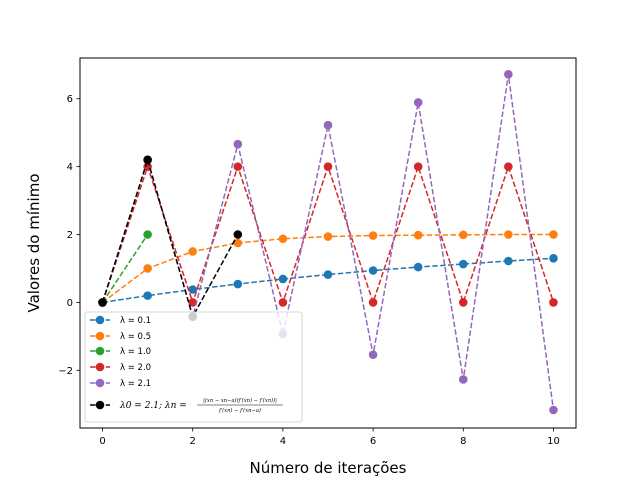 The image size is (640, 480). What do you see at coordinates (240, 400) in the screenshot?
I see `legend-formula-numerator: |(xn − xn−a)(f′(xn) − f′(xn))|` at bounding box center [240, 400].